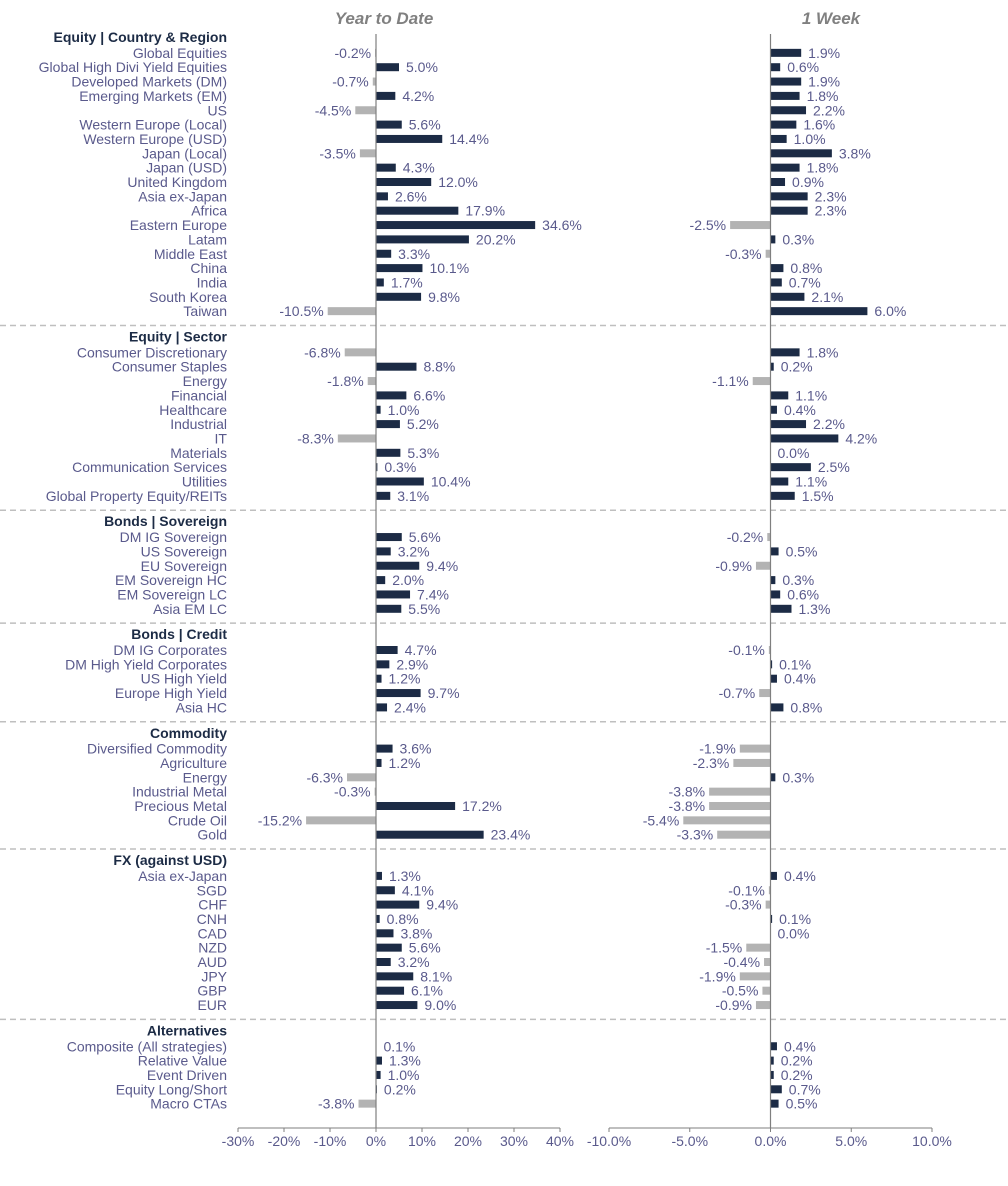 Image resolution: width=1008 pixels, height=1186 pixels. Describe the element at coordinates (165, 521) in the screenshot. I see `group-header: Bonds | Sovereign` at that location.